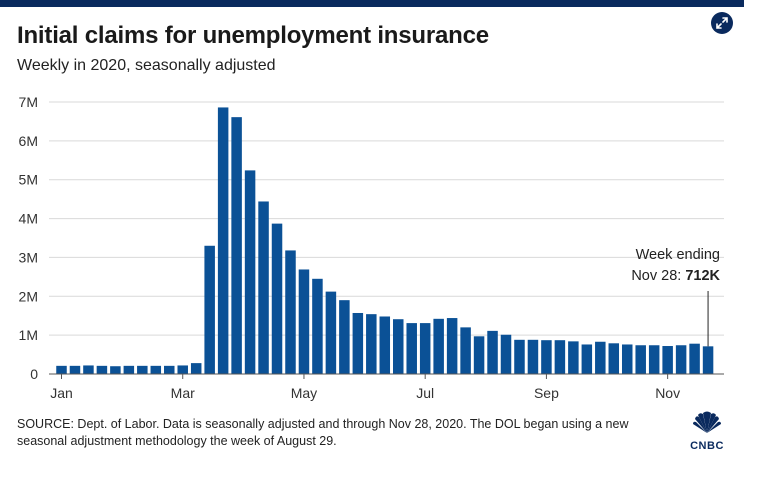  Describe the element at coordinates (28, 219) in the screenshot. I see `y-tick-label: 4M` at that location.